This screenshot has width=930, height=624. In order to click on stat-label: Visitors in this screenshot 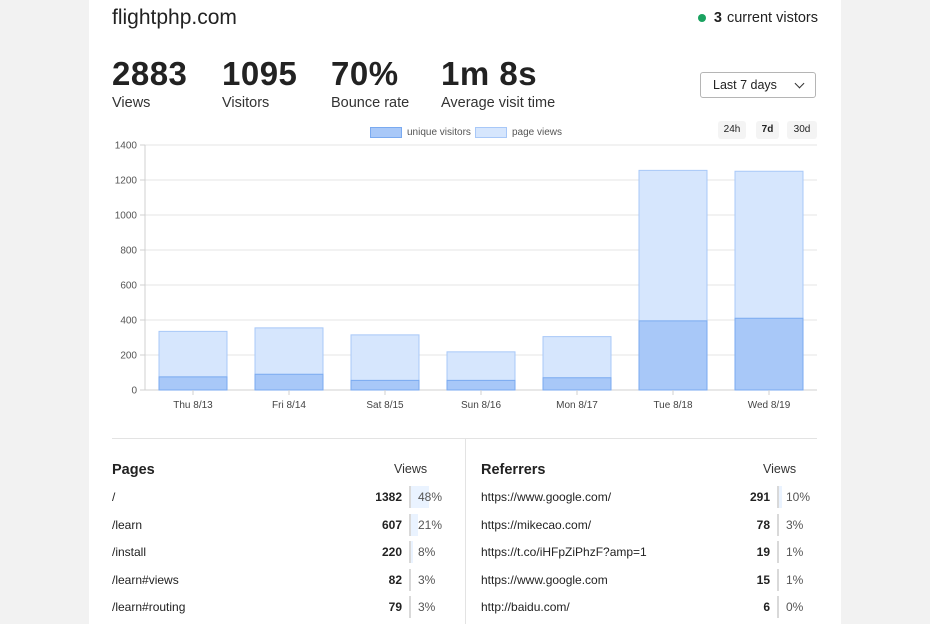, I will do `click(246, 103)`.